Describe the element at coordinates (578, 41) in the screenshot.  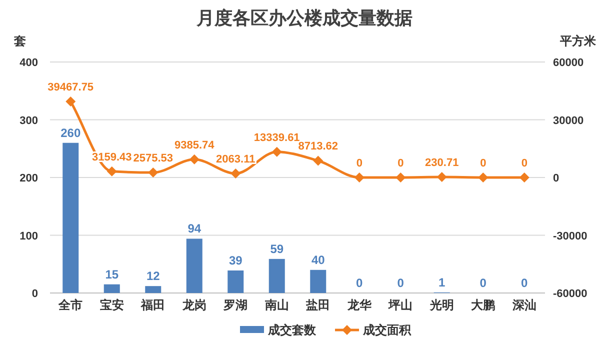
I see `y2-axis-title: 平方米` at that location.